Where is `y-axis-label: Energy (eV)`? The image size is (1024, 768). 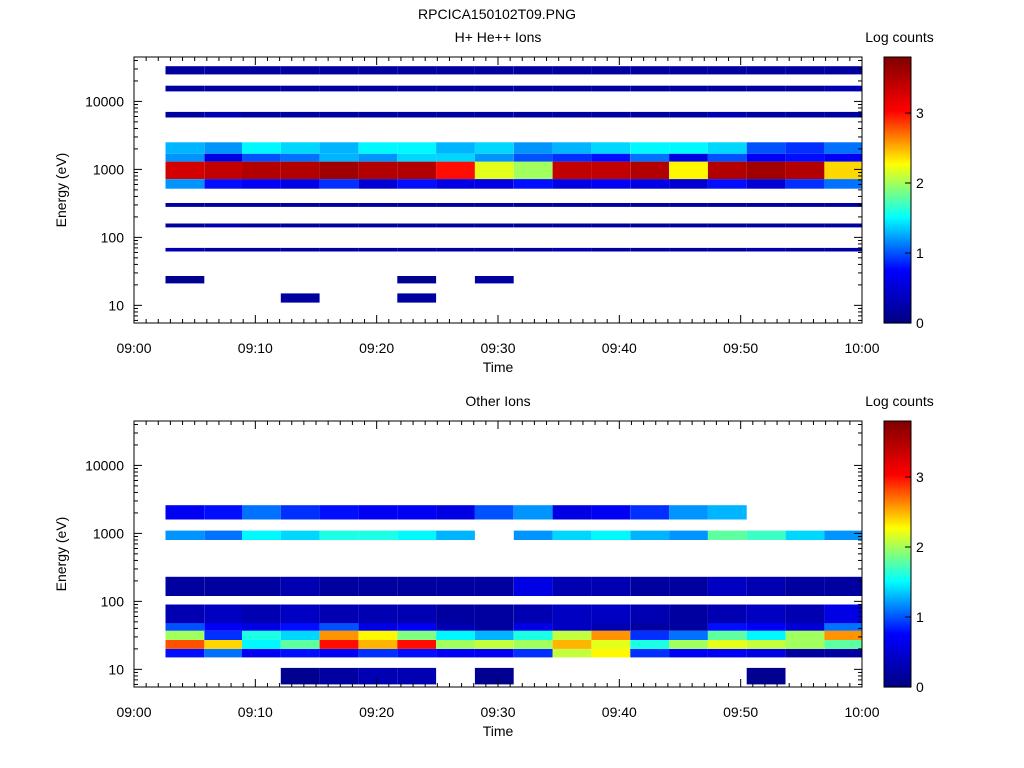
y-axis-label: Energy (eV) is located at coordinates (61, 554).